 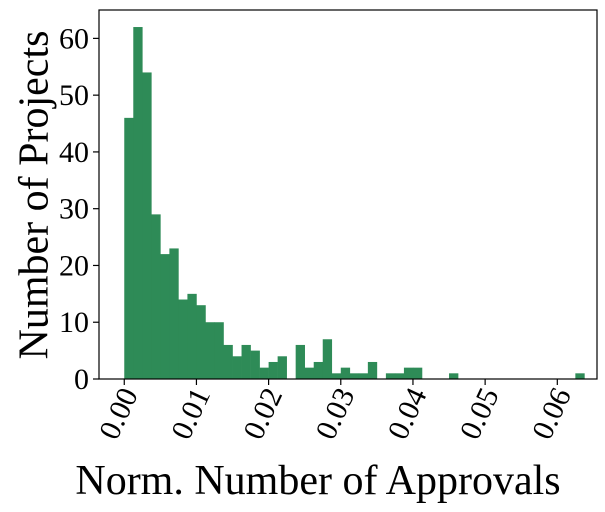 I want to click on y-tick-label: 60, so click(x=74, y=38).